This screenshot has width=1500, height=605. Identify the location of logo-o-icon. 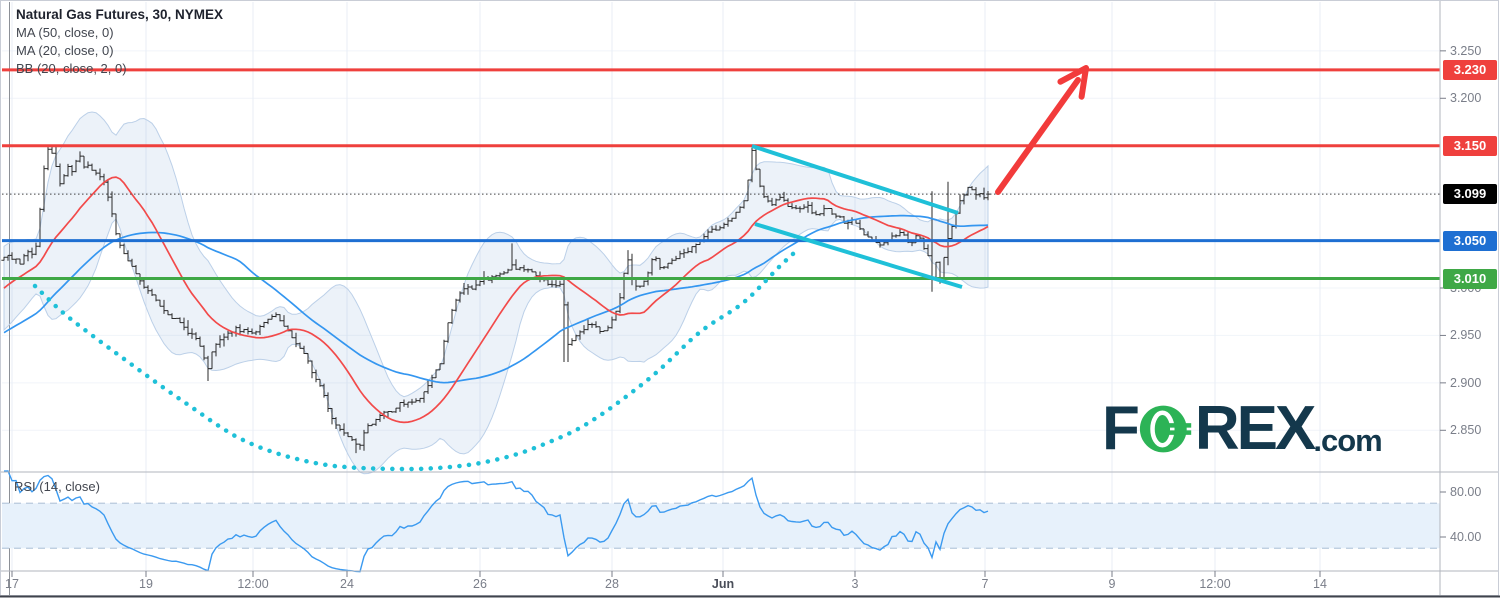
(1165, 429).